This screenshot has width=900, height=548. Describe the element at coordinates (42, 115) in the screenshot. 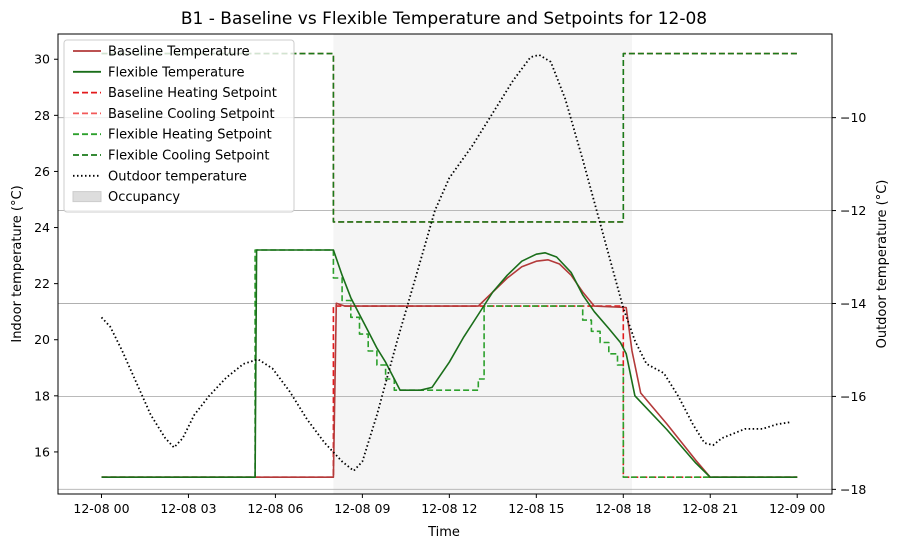

I see `y-left-tick-label-6: 28` at that location.